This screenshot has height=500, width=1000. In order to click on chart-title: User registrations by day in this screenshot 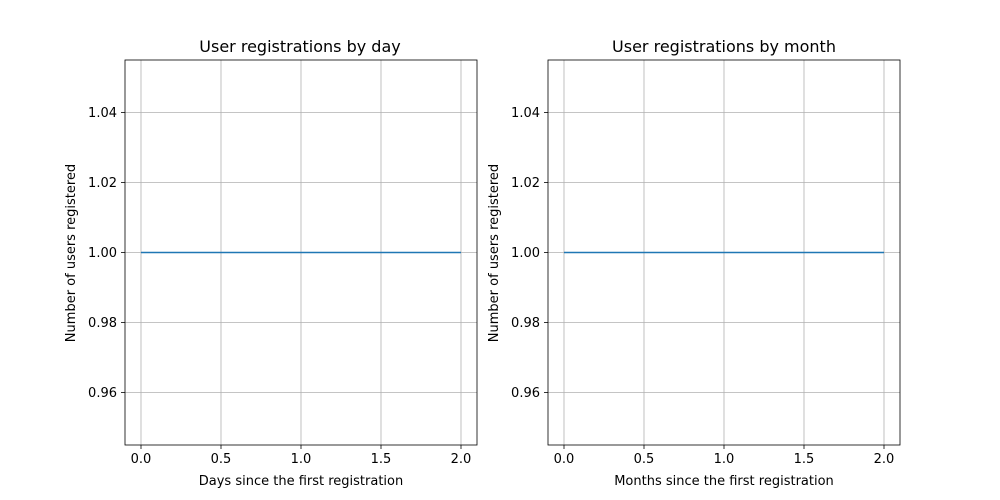, I will do `click(299, 46)`.